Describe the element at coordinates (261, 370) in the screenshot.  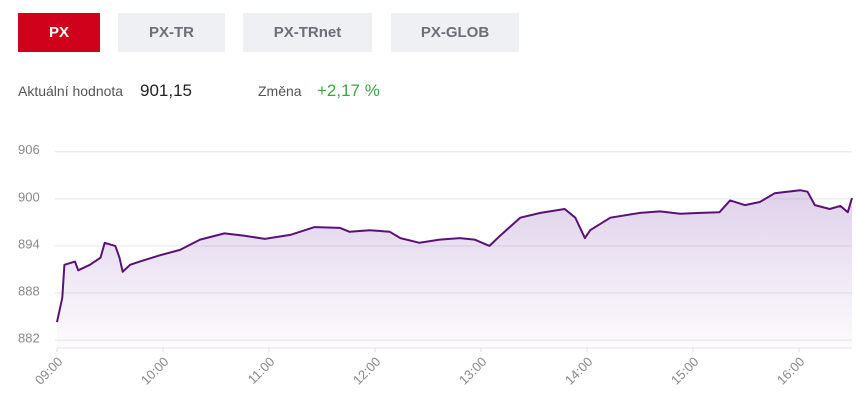
I see `x-tick-label: 11:00` at that location.